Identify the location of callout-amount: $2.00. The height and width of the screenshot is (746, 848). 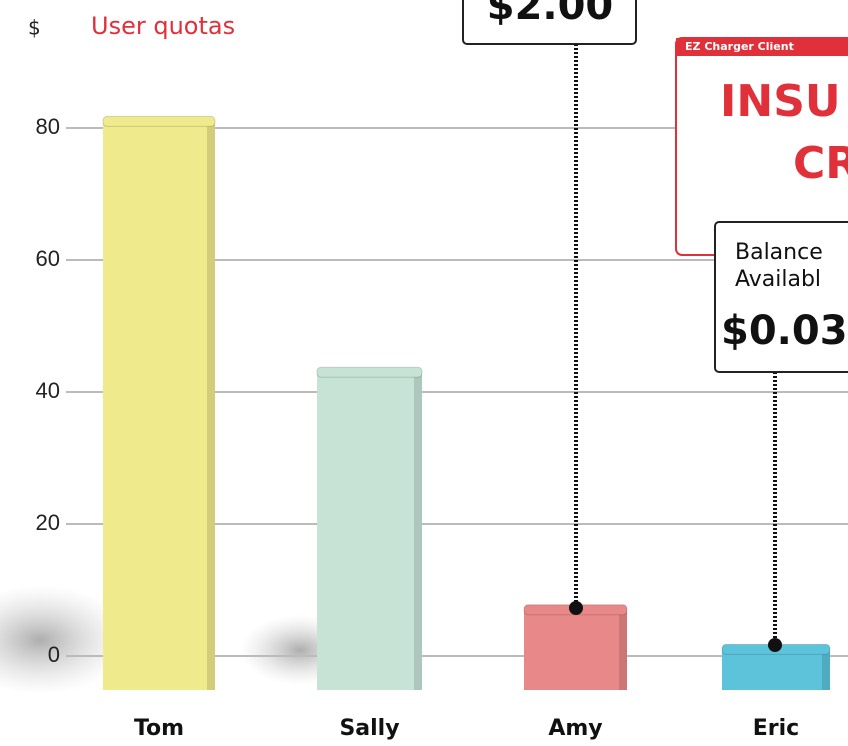
(550, 14).